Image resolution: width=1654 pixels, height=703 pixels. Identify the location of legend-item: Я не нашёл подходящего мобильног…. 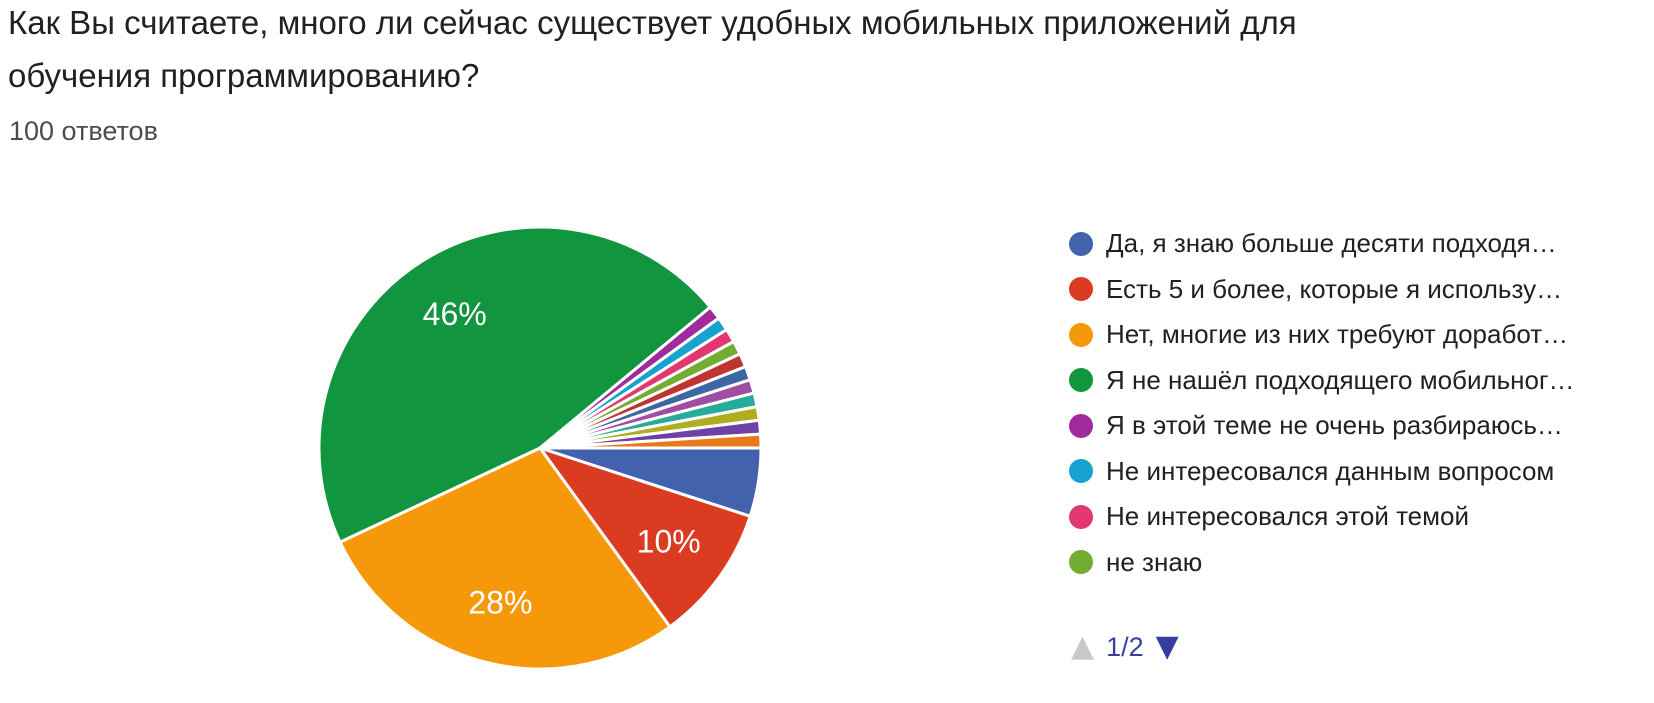
(1321, 381).